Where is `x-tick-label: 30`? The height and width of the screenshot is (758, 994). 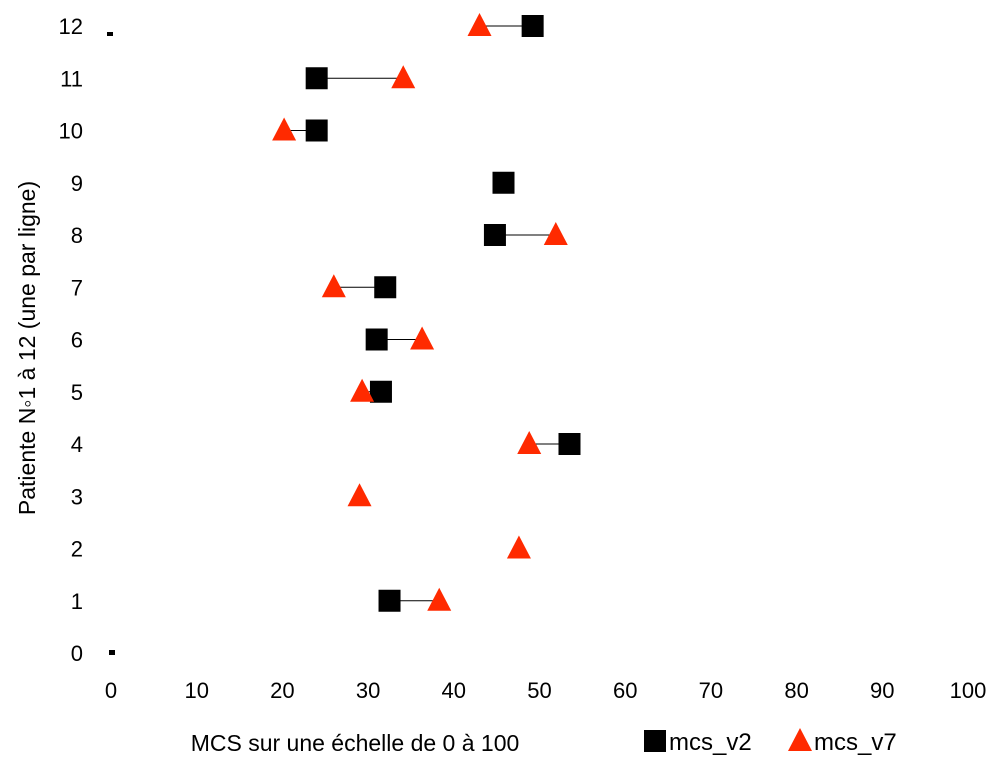 x-tick-label: 30 is located at coordinates (368, 690).